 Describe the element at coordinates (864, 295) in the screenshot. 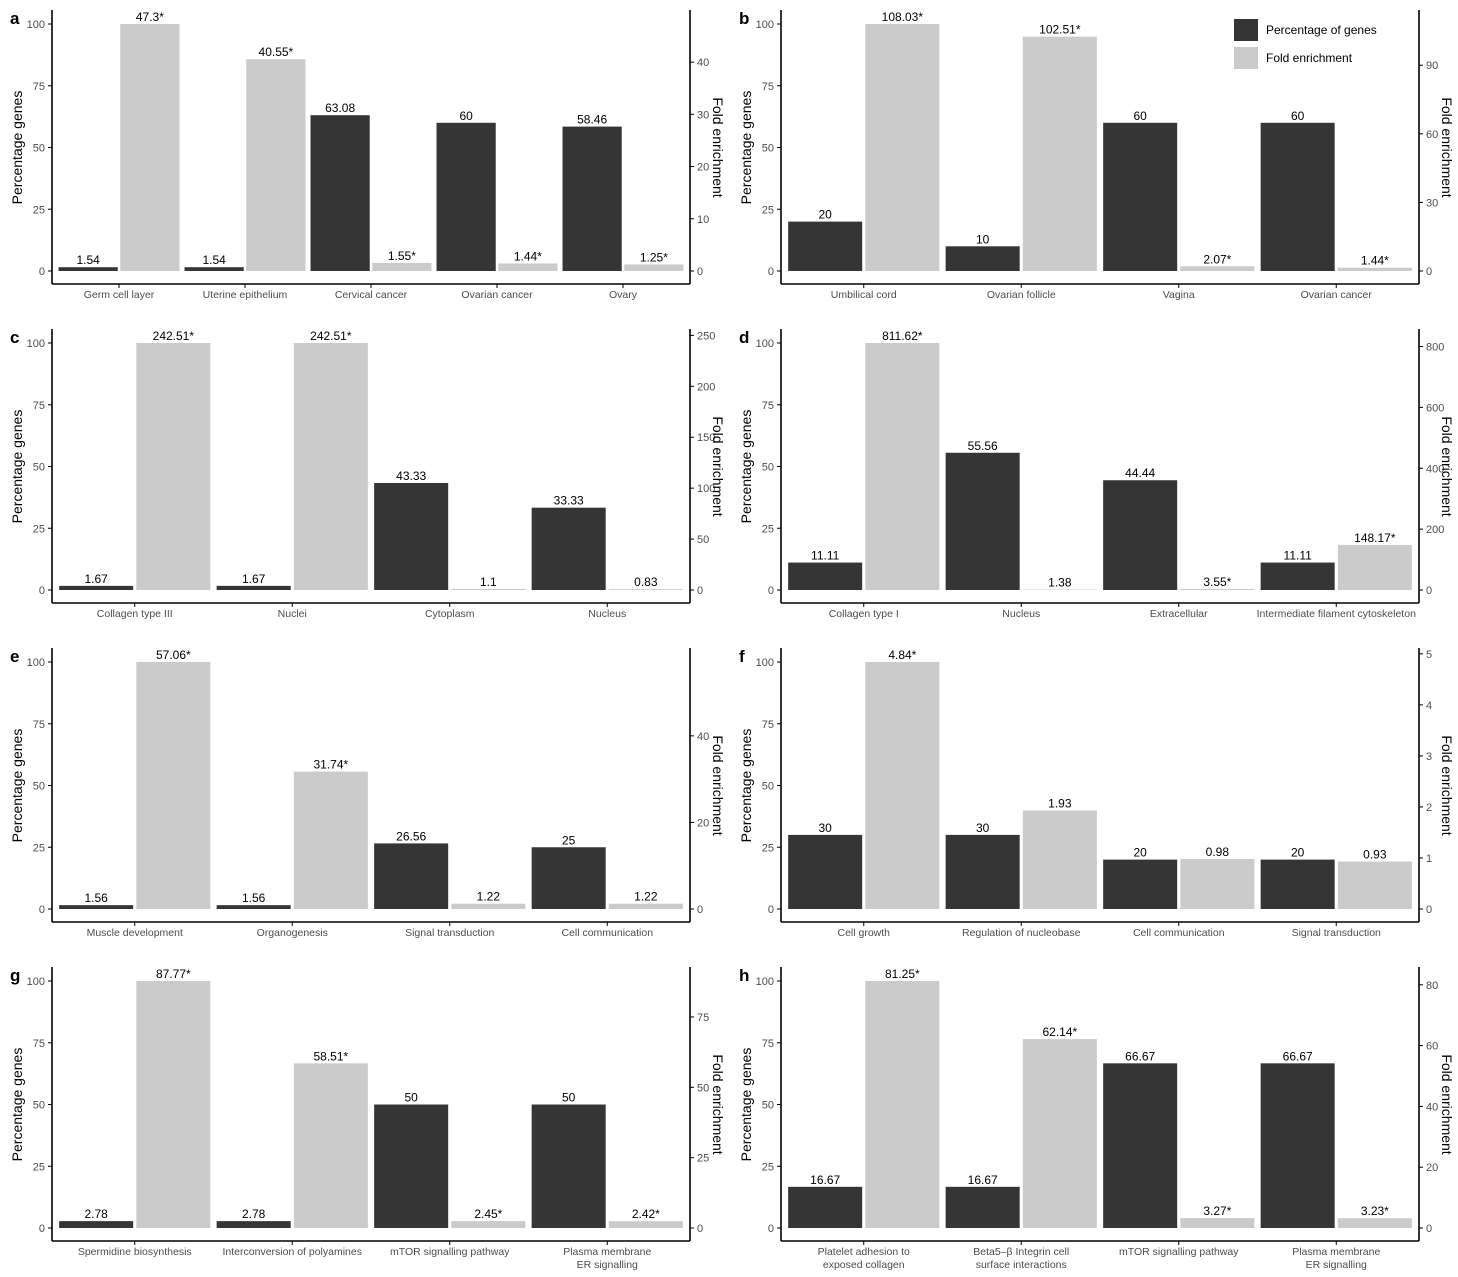

I see `x-tick-label: Umbilical cord` at that location.